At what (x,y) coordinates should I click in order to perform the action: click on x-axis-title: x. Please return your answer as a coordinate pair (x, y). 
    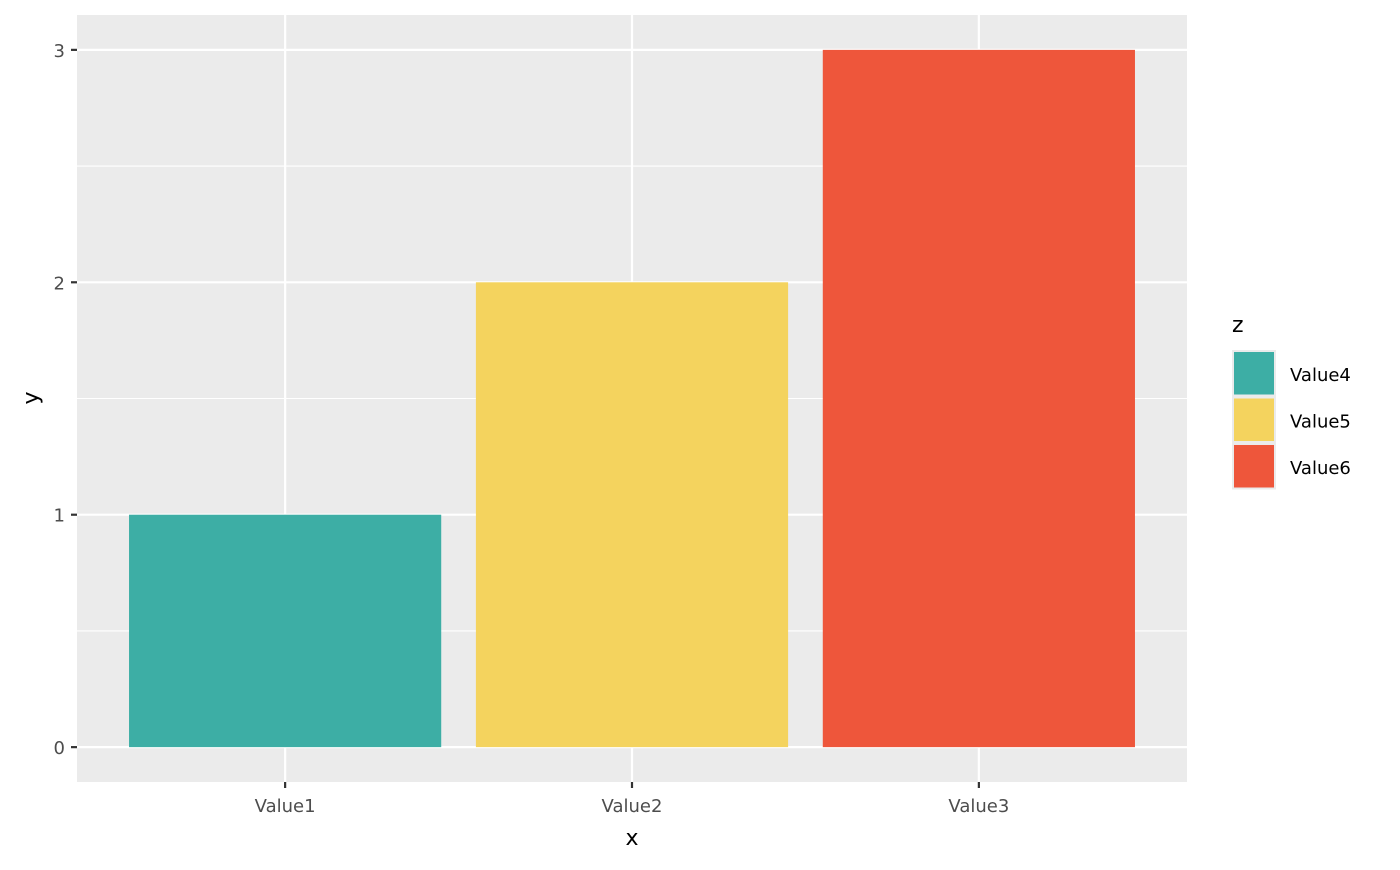
    Looking at the image, I should click on (631, 838).